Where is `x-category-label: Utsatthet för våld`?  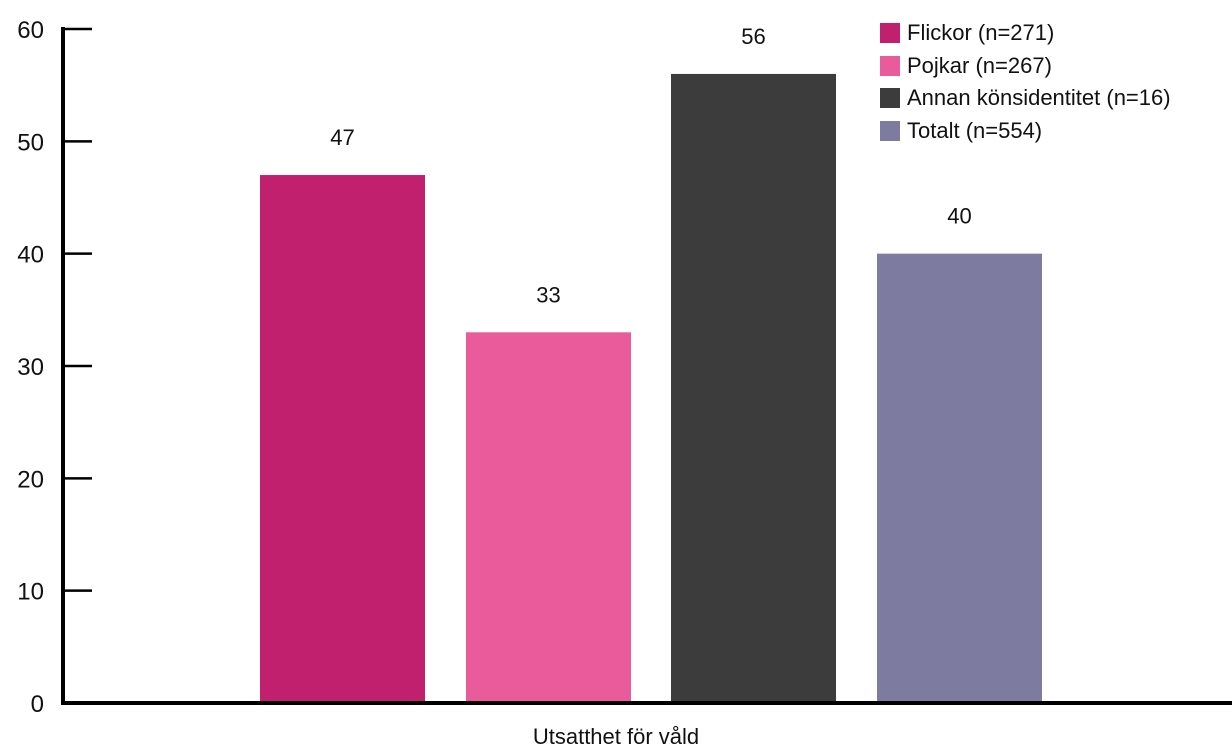
x-category-label: Utsatthet för våld is located at coordinates (616, 736).